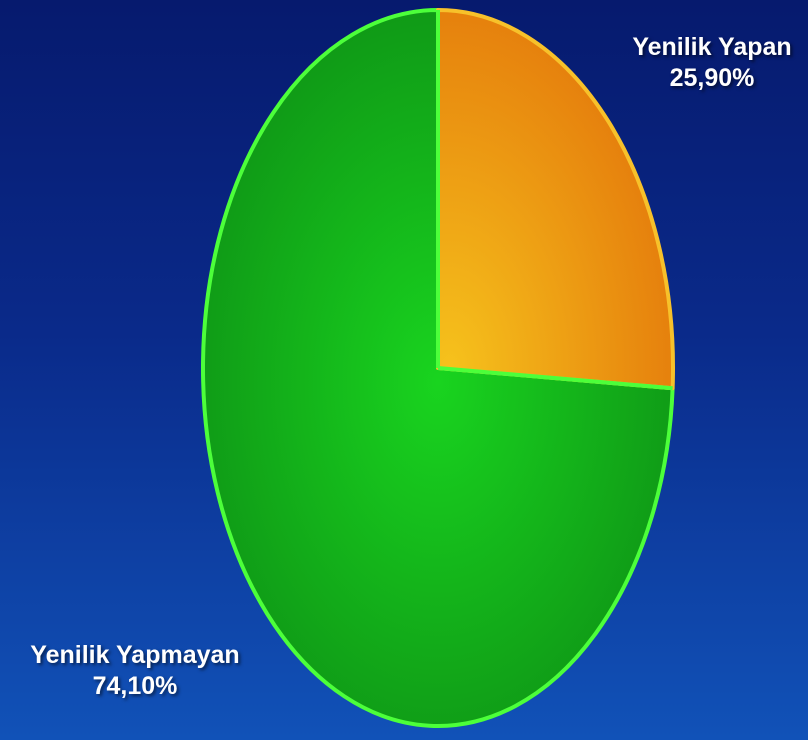 This screenshot has height=740, width=808. What do you see at coordinates (135, 655) in the screenshot?
I see `slice-name-yenilik-yapmayan: Yenilik Yapmayan` at bounding box center [135, 655].